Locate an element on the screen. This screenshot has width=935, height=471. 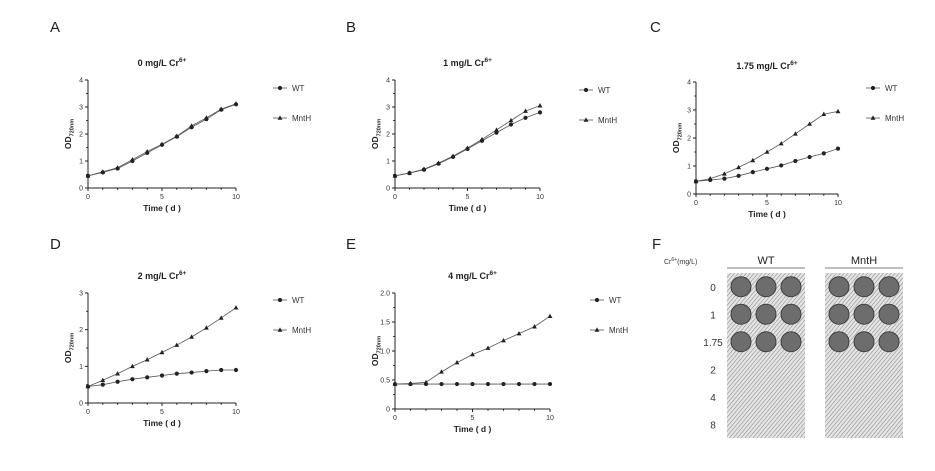
x-axis-label: Time ( d ) is located at coordinates (473, 429).